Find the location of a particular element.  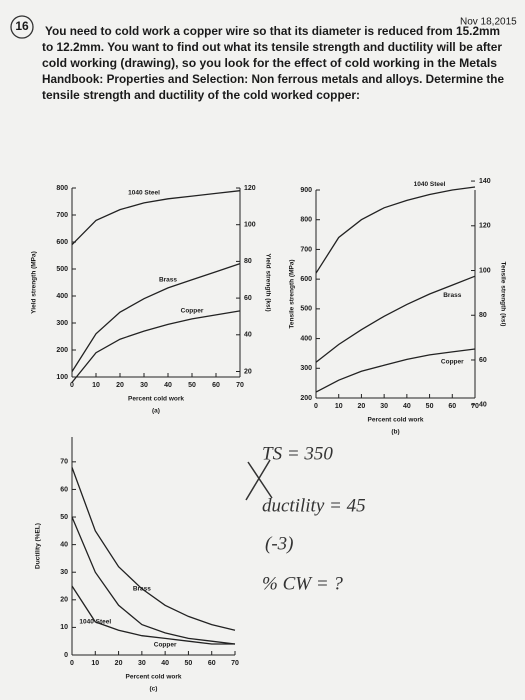

y2-tick-label: 20 is located at coordinates (248, 371).